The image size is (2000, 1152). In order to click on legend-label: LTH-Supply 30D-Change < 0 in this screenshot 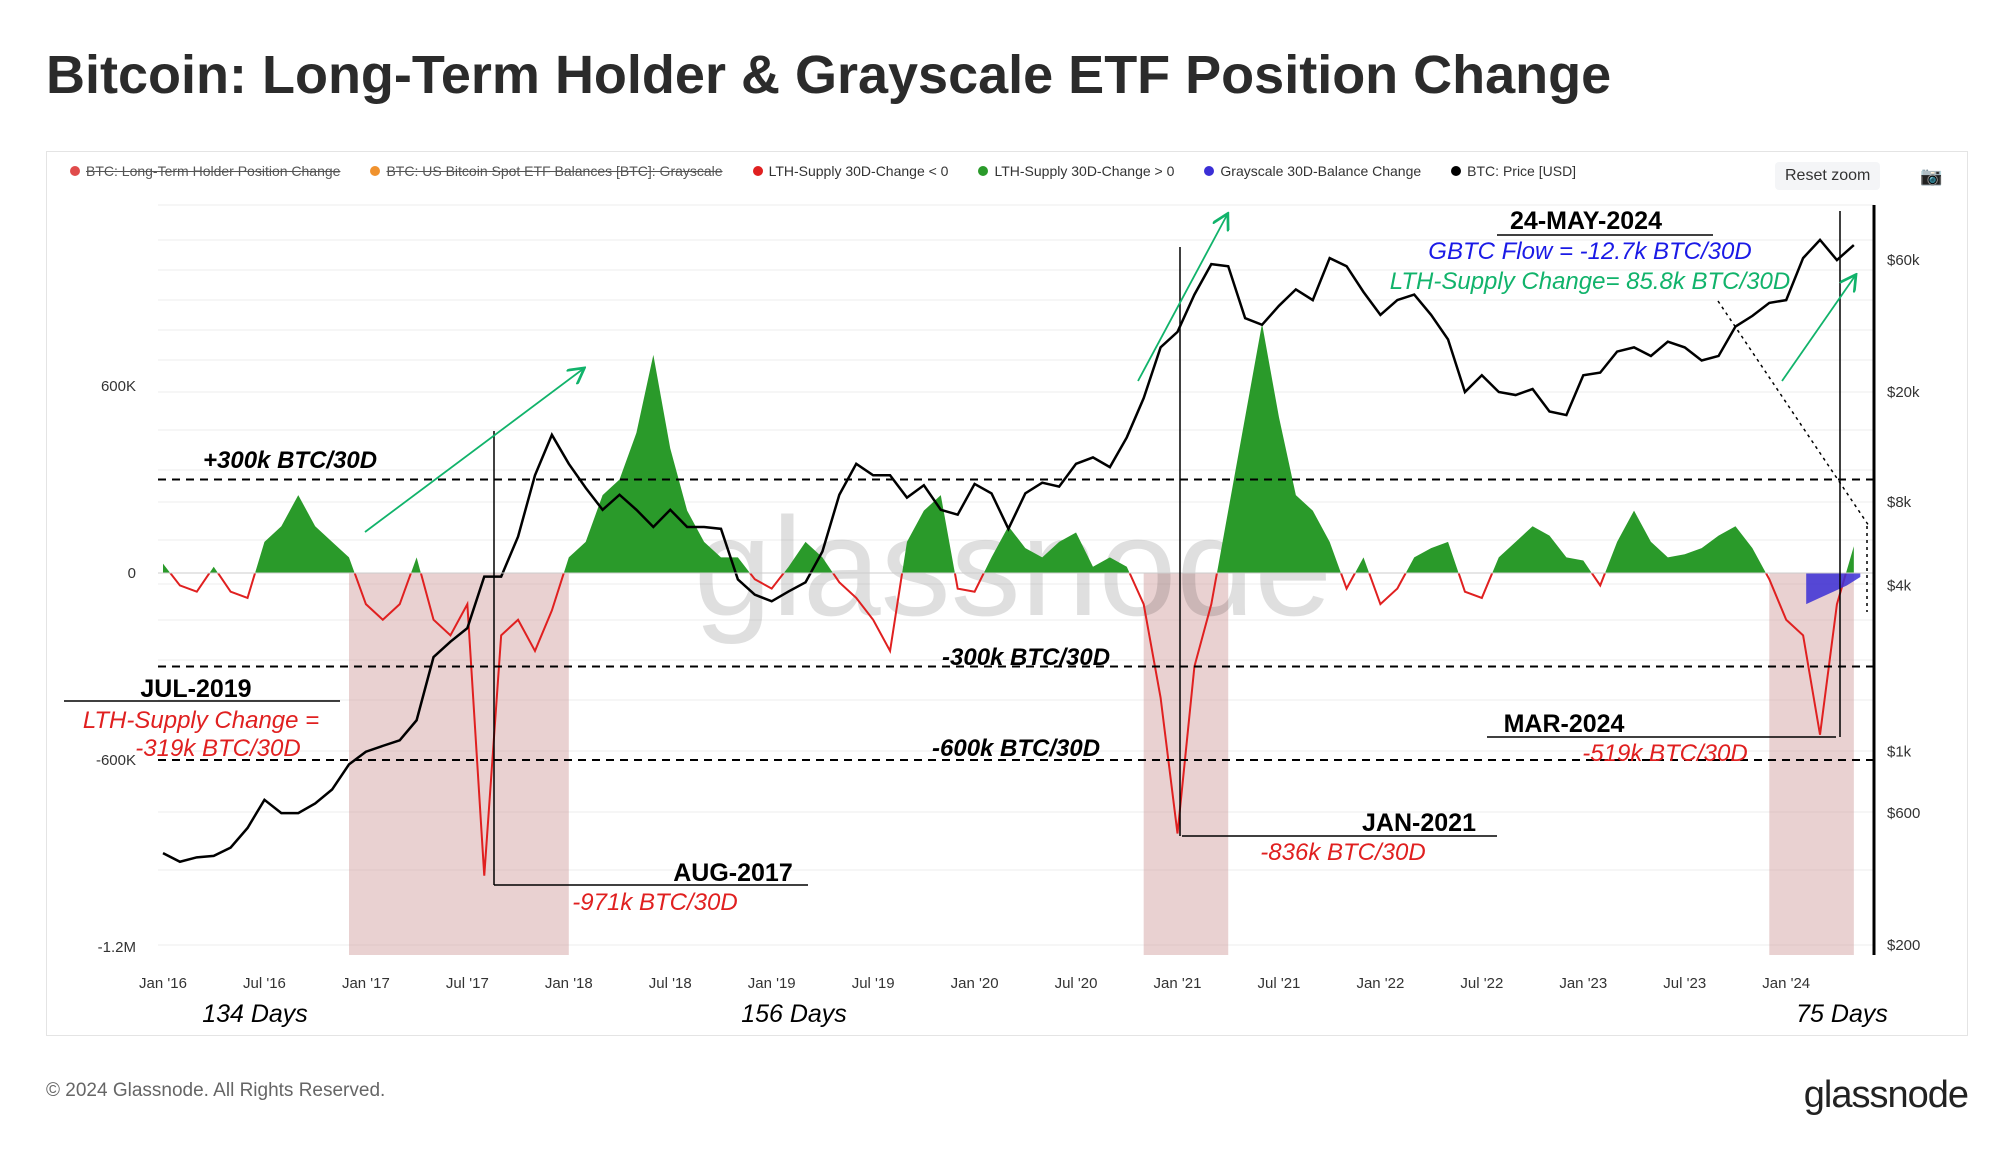, I will do `click(858, 171)`.